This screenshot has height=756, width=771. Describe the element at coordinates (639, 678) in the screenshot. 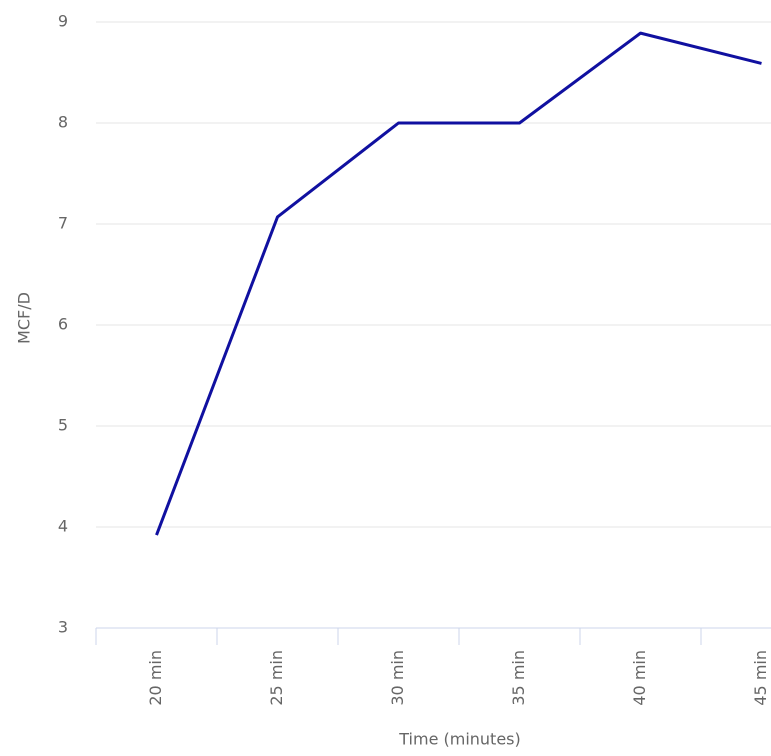

I see `x-tick-label: 40 min` at that location.